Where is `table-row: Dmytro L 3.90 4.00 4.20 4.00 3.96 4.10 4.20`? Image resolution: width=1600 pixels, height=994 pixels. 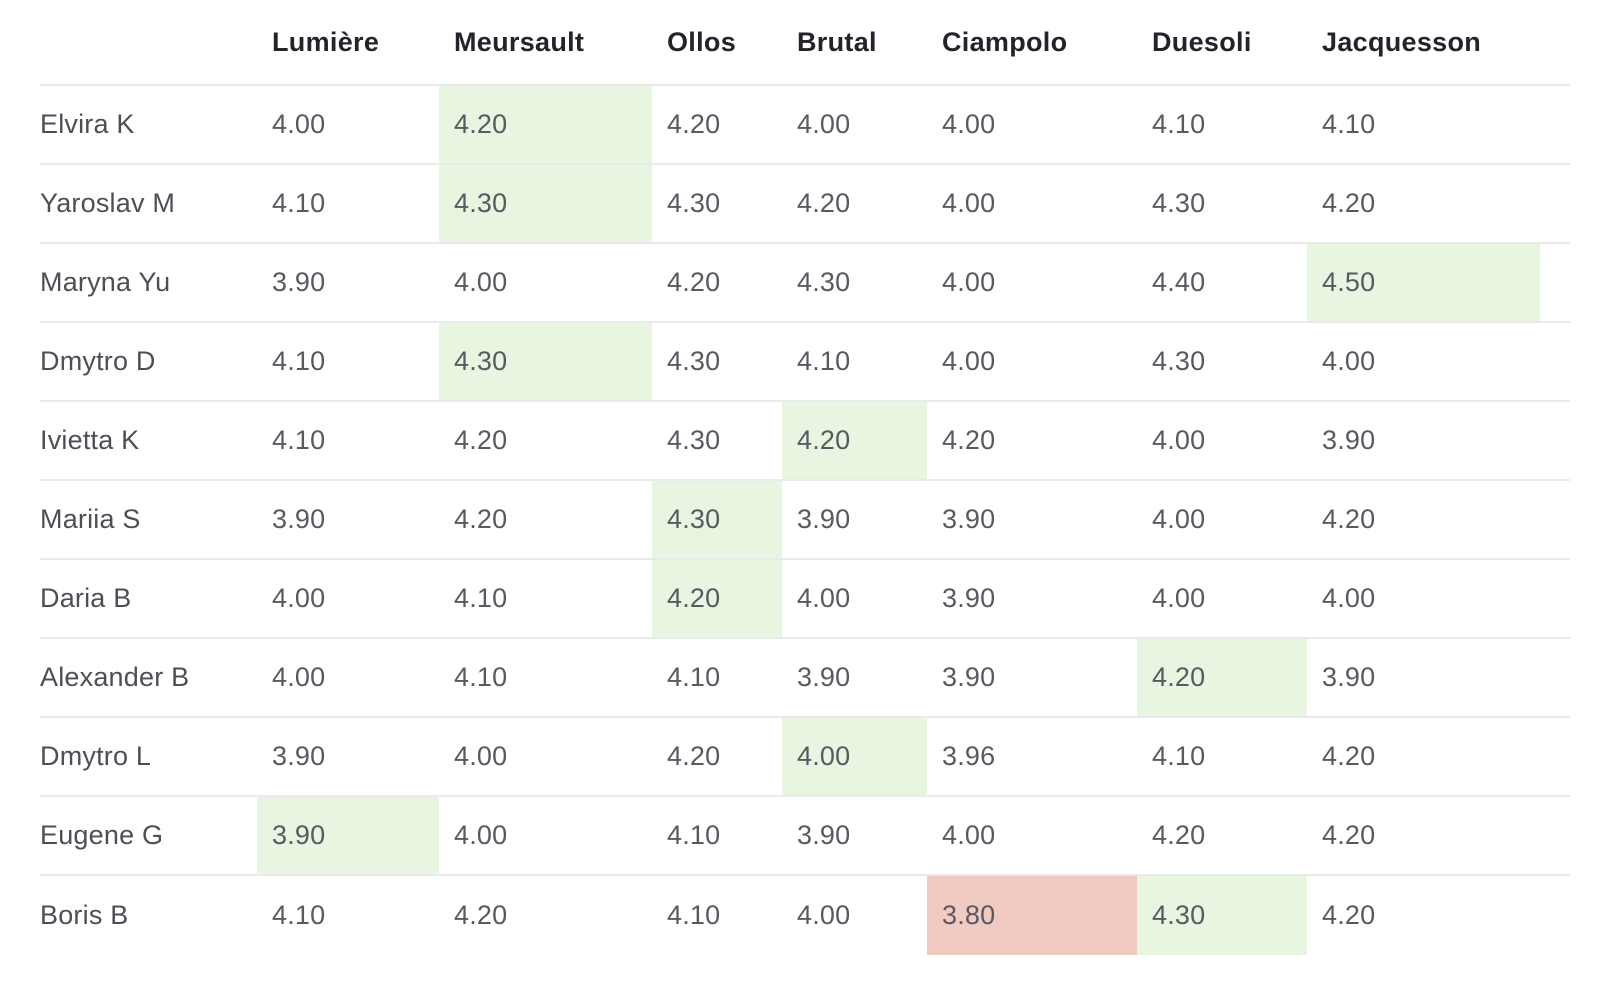
table-row: Dmytro L 3.90 4.00 4.20 4.00 3.96 4.10 4.20 is located at coordinates (805, 757).